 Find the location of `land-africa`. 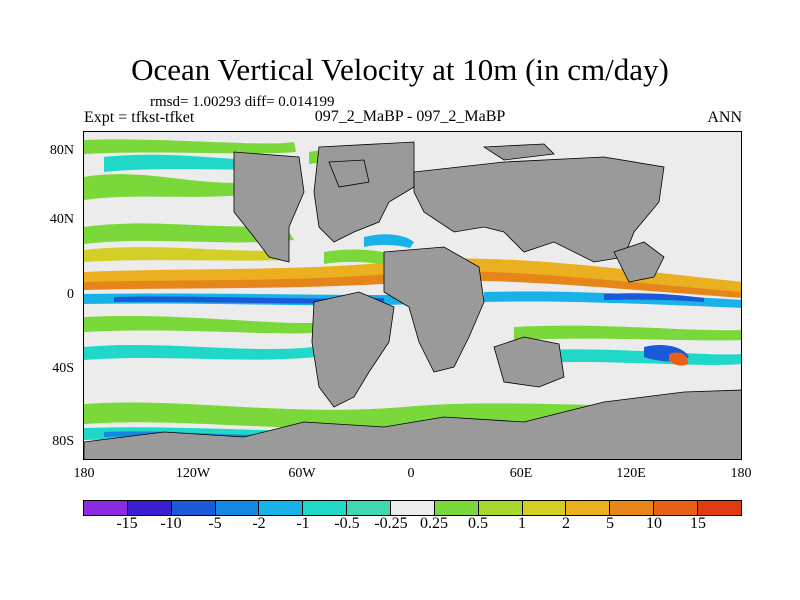

land-africa is located at coordinates (434, 309).